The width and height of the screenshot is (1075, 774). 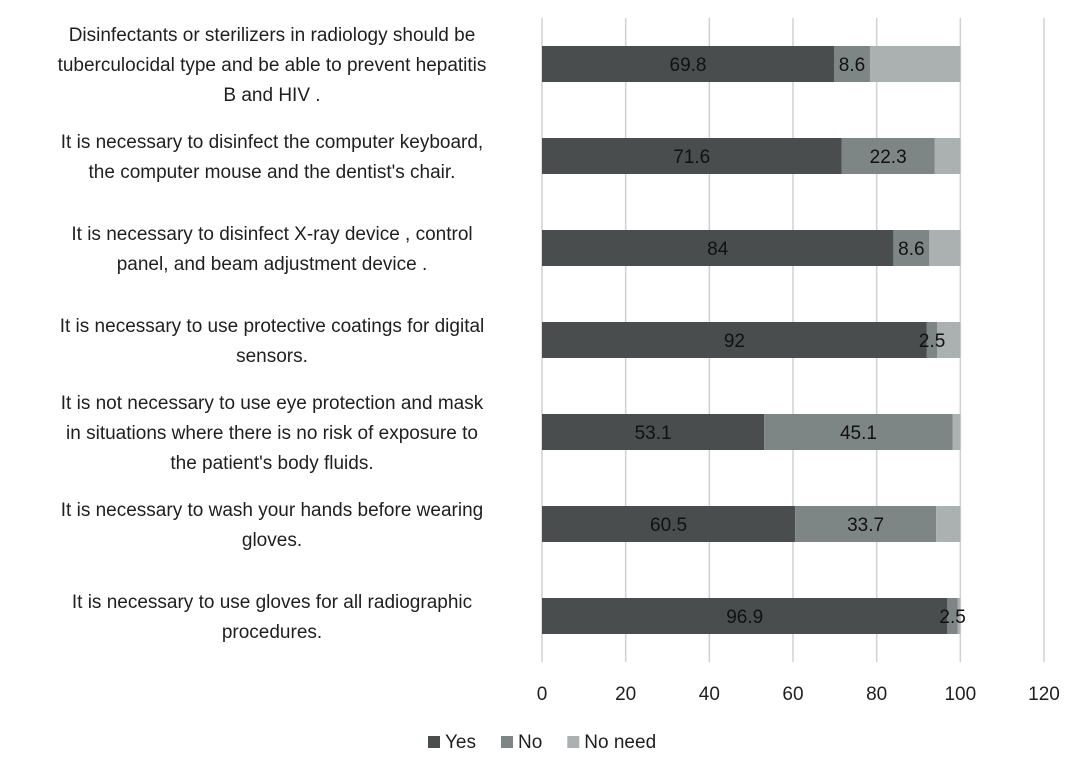 I want to click on data-label: 33.7, so click(x=865, y=525).